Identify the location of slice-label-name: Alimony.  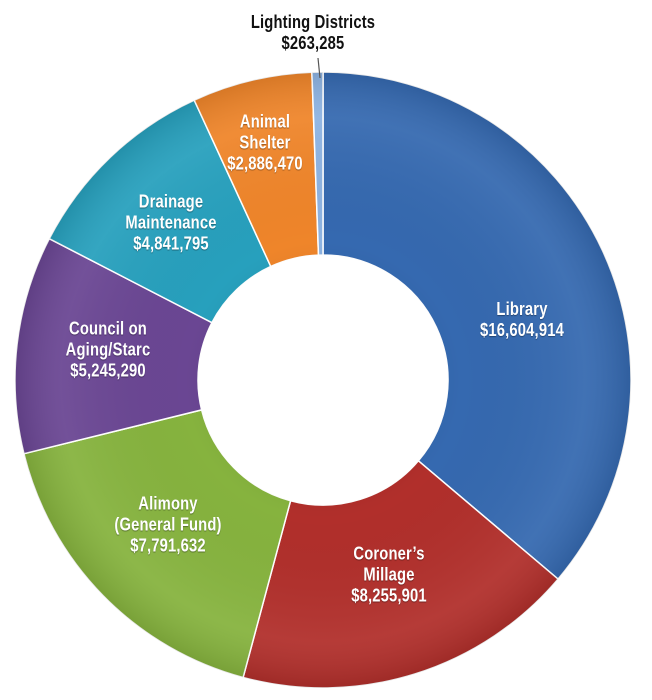
(168, 503).